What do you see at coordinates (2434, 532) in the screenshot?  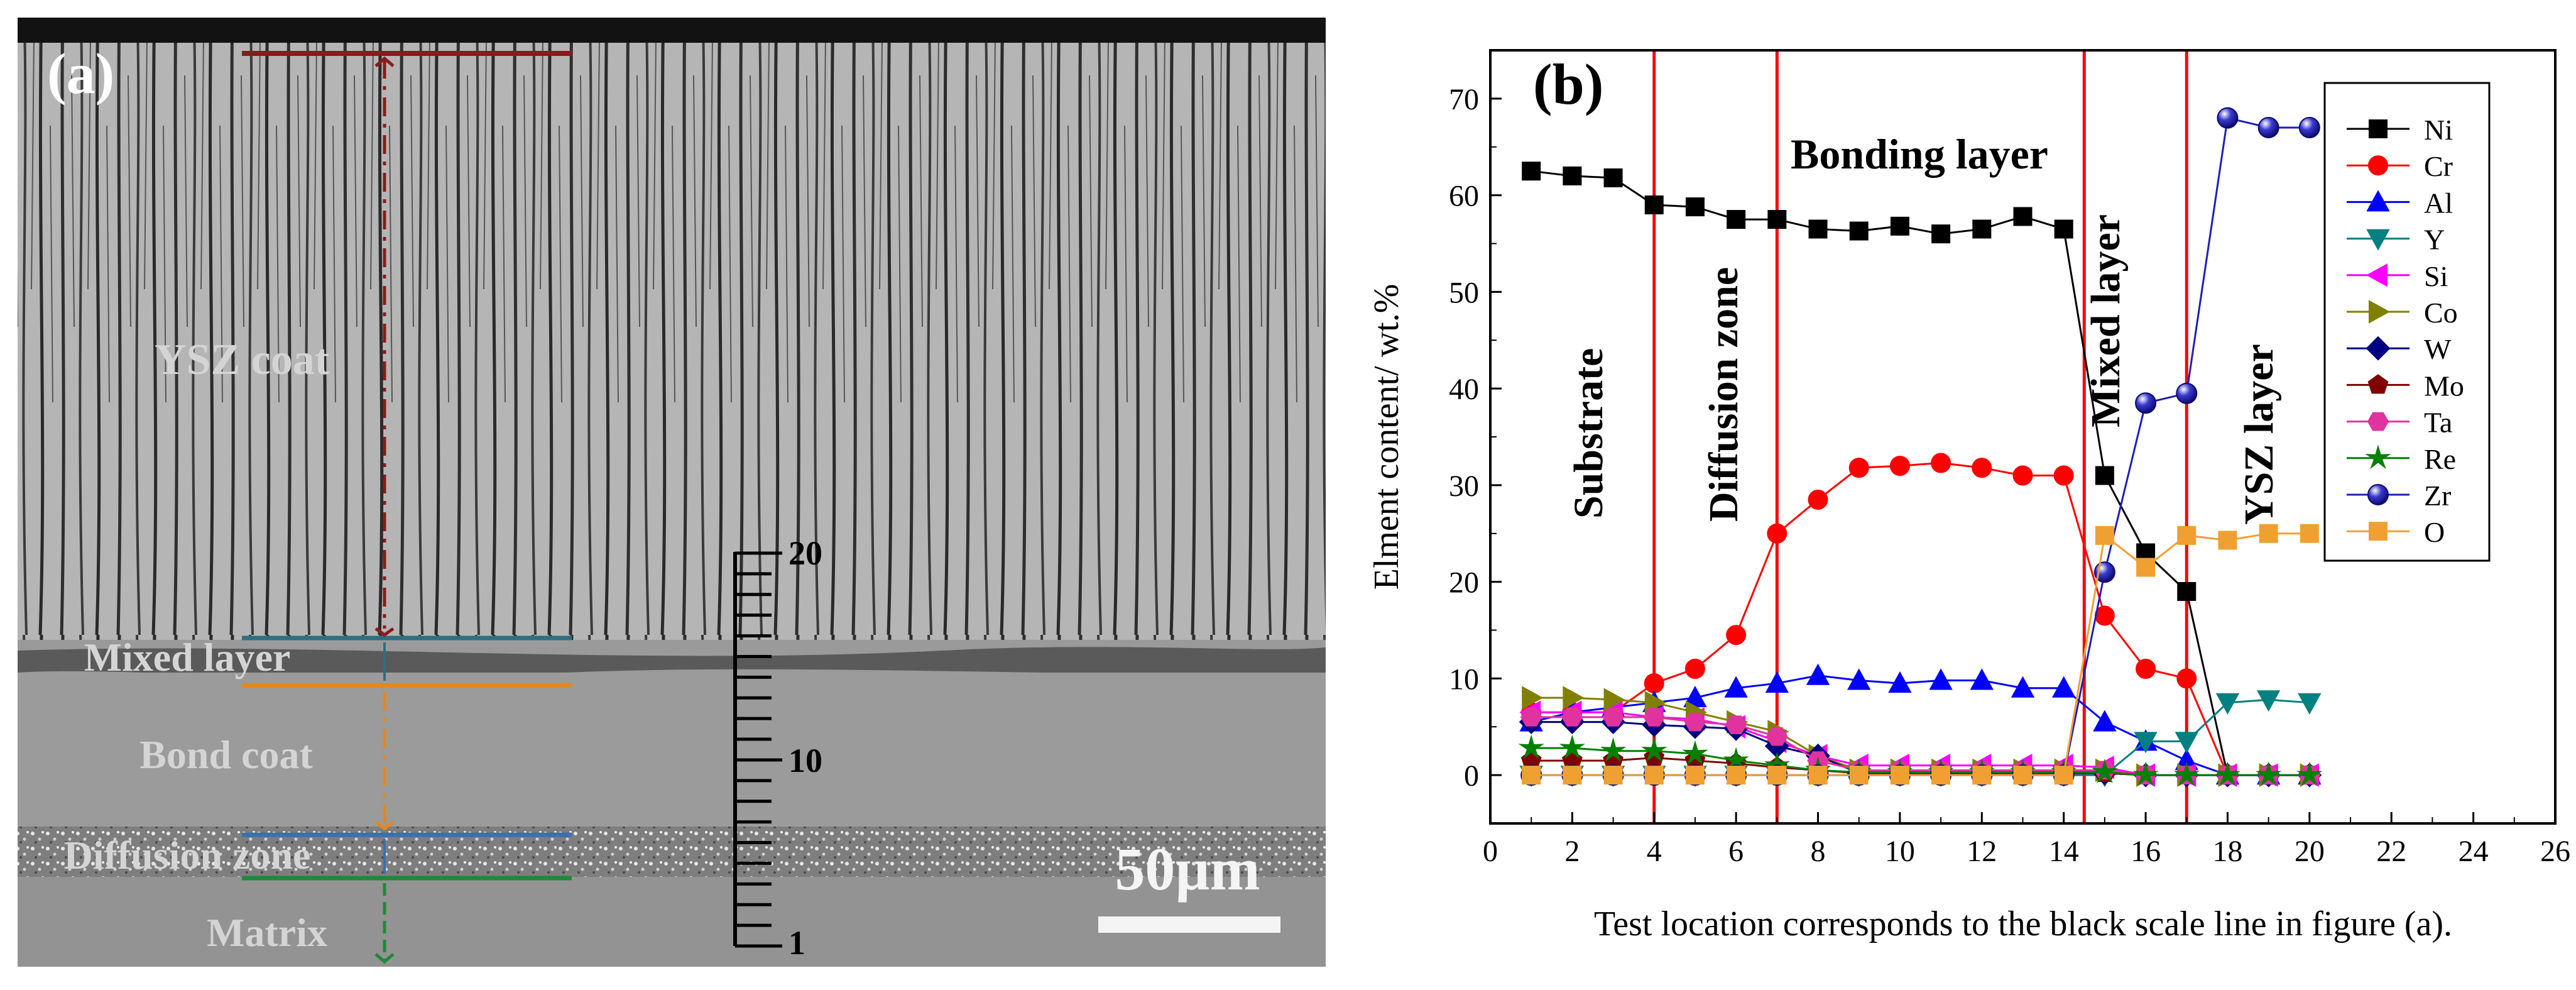 I see `legend-label-o: O` at bounding box center [2434, 532].